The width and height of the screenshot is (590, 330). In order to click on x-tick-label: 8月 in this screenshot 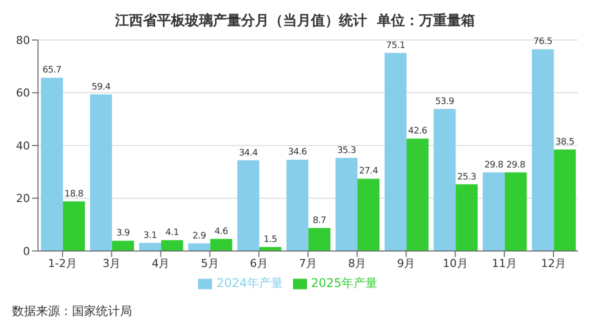, I will do `click(357, 263)`.